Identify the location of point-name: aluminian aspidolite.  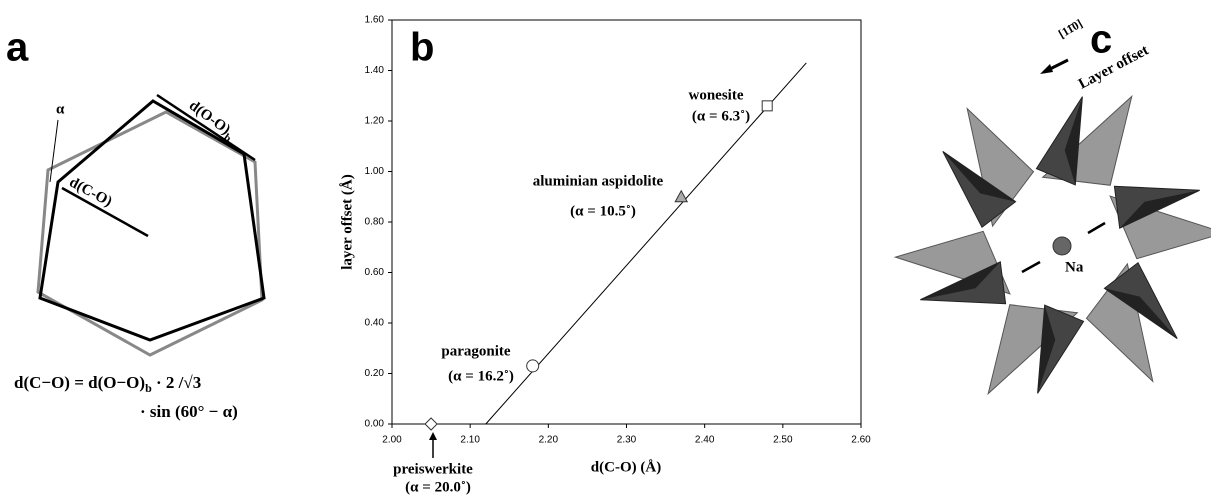
(598, 181).